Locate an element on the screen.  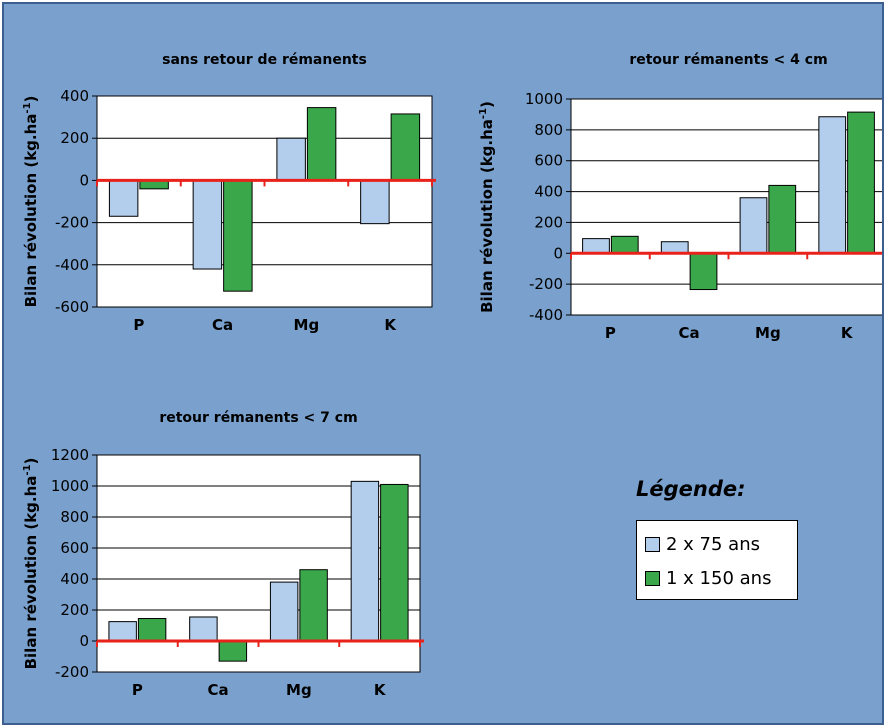
legend-swatch-2x75 is located at coordinates (652, 544).